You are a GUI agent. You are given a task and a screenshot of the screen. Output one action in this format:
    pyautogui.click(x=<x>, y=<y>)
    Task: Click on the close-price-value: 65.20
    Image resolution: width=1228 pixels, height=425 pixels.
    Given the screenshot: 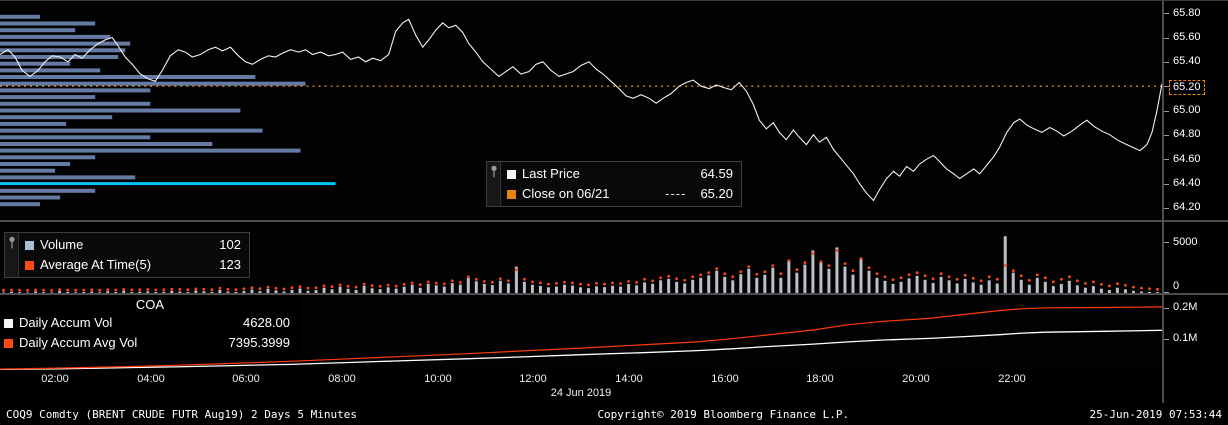 What is the action you would take?
    pyautogui.click(x=716, y=193)
    